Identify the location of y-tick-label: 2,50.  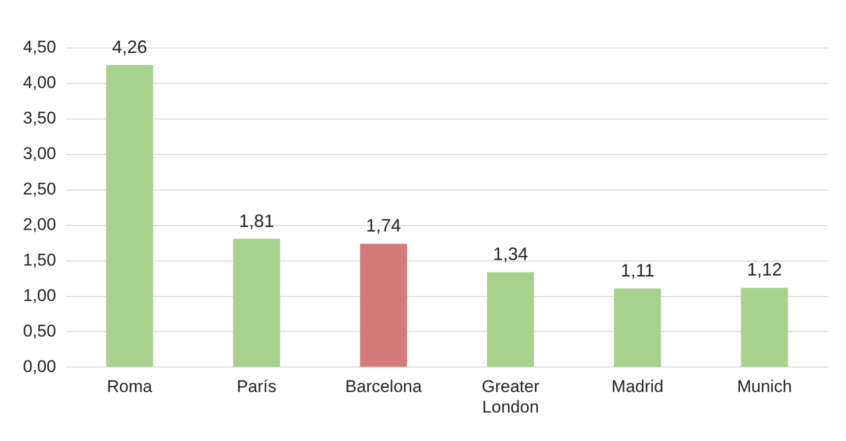
(39, 189).